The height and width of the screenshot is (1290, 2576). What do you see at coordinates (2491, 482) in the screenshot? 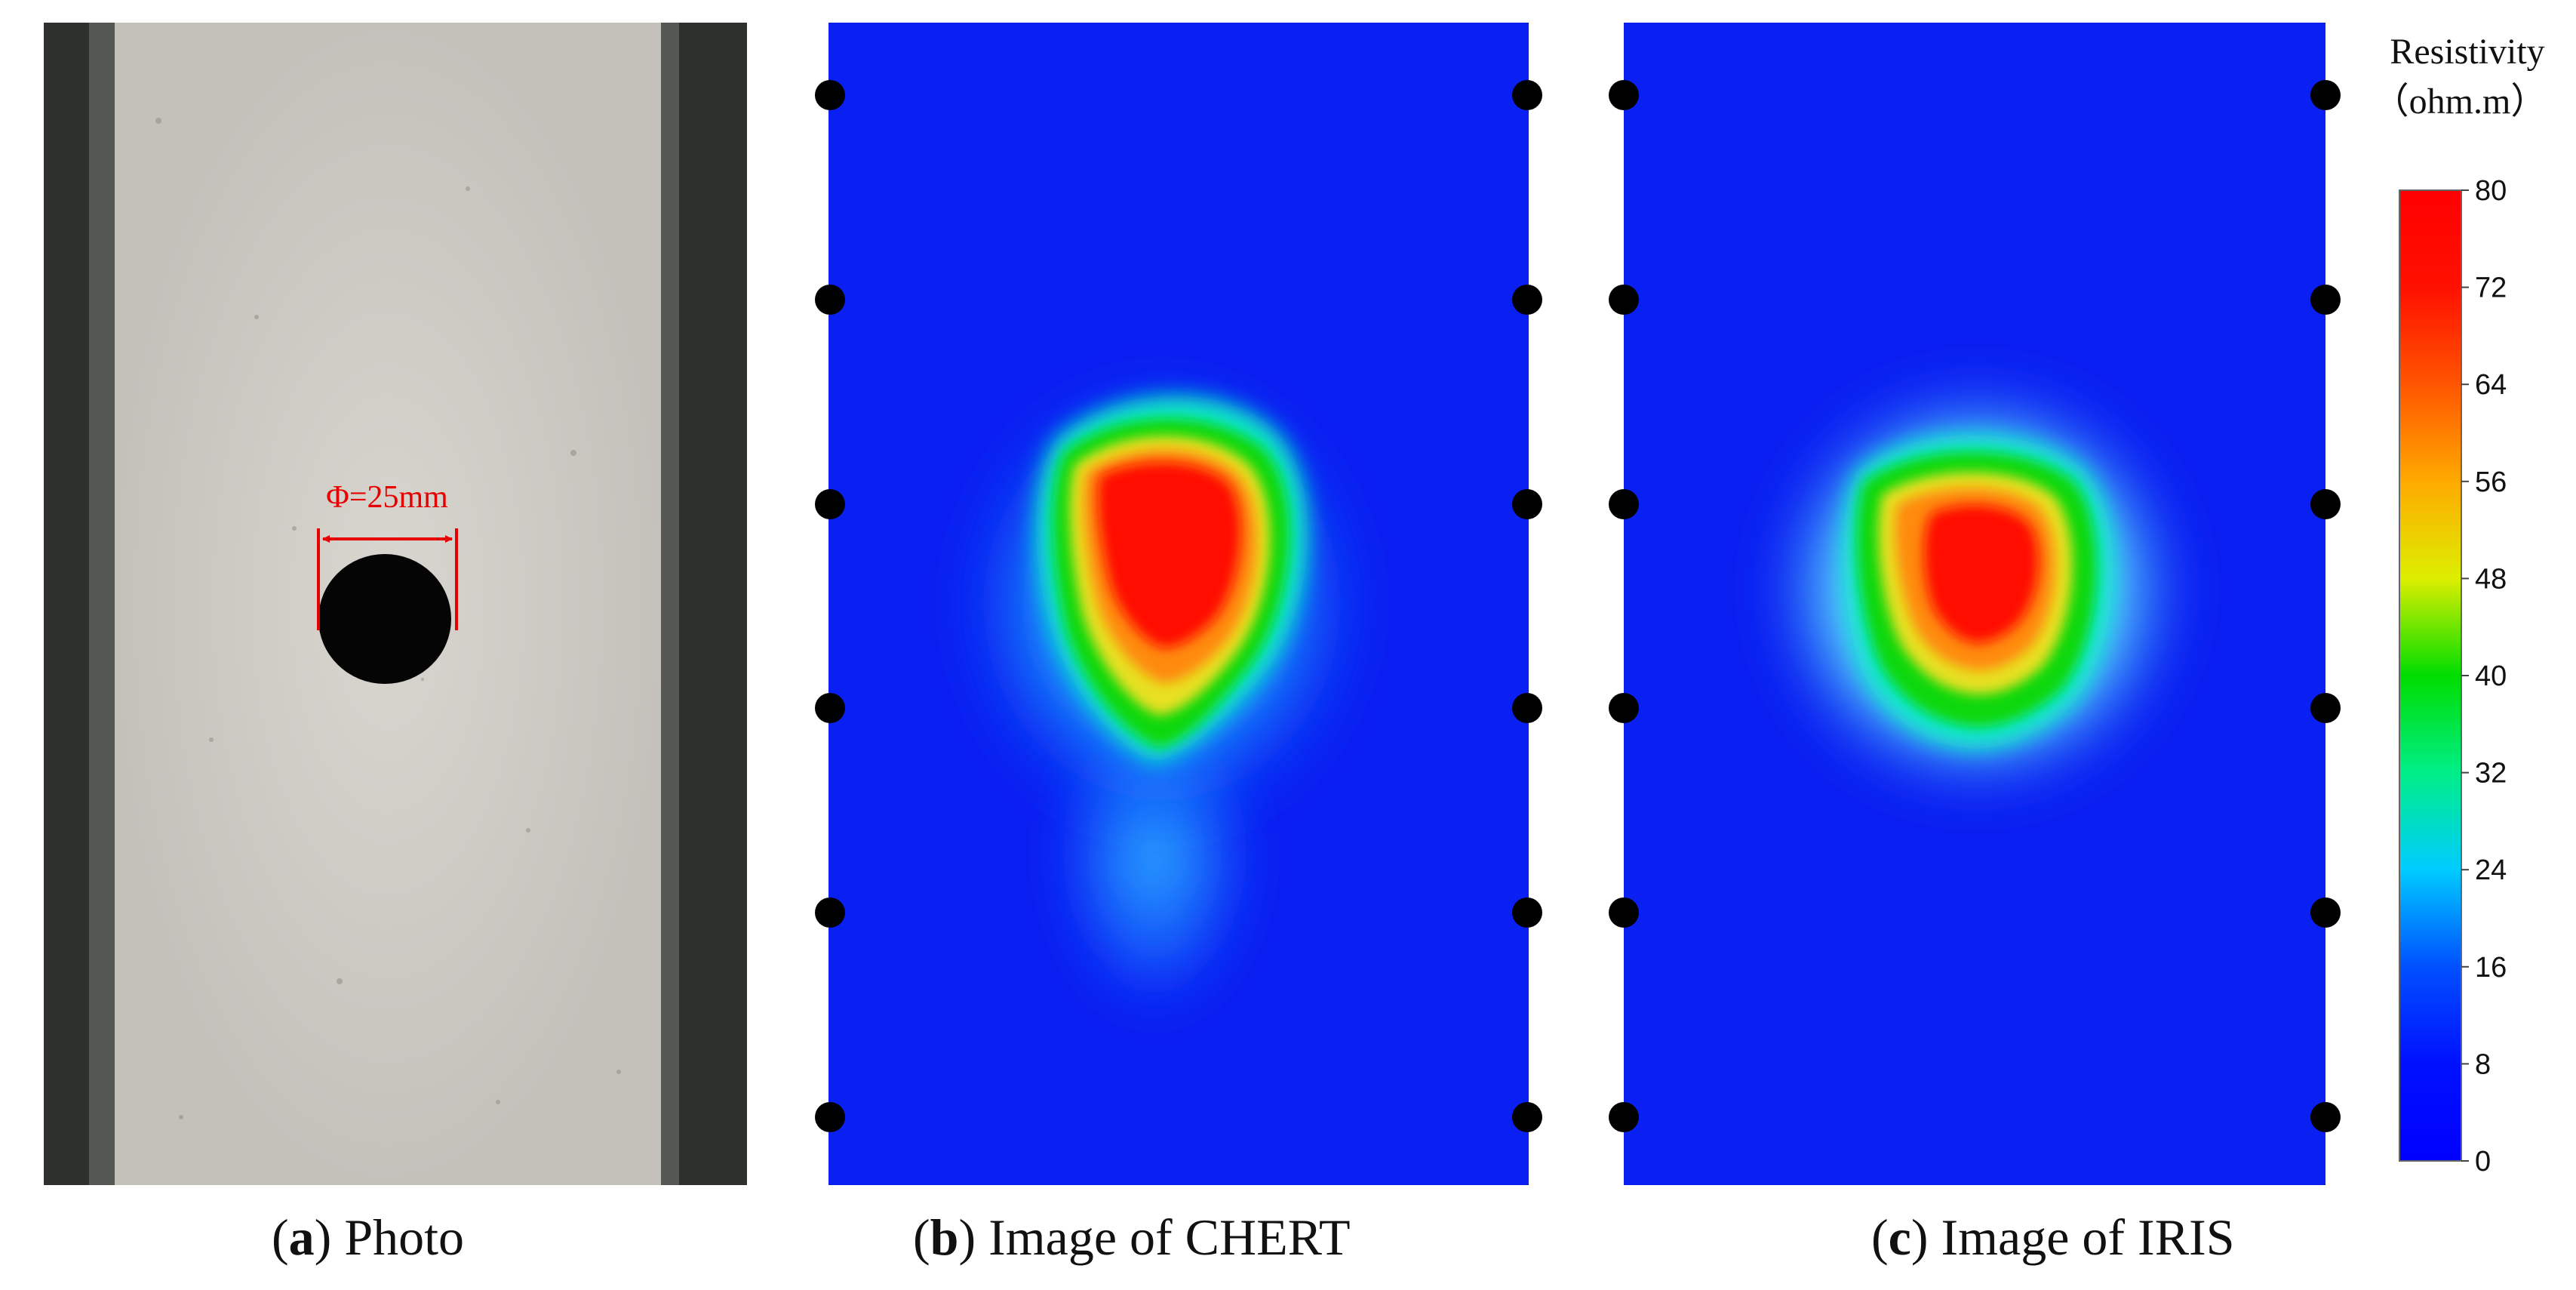
I see `colorbar-tick-label: 56` at bounding box center [2491, 482].